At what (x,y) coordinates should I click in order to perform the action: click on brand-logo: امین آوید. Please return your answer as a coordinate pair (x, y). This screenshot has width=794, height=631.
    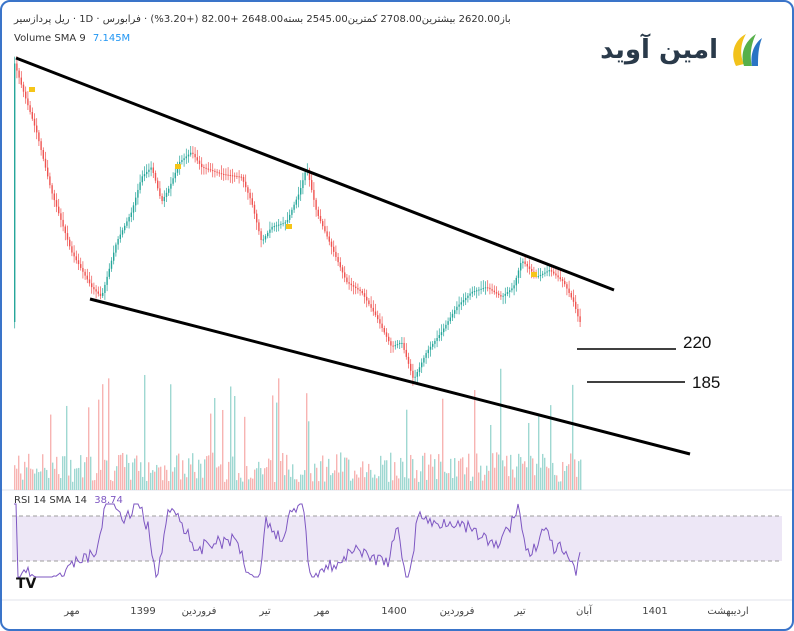
    Looking at the image, I should click on (682, 50).